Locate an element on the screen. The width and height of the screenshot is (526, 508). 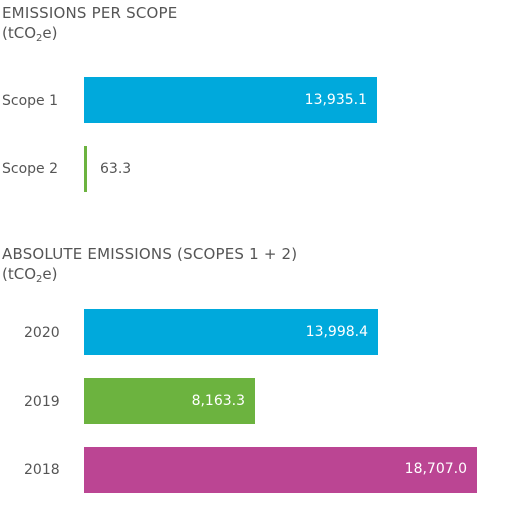
category-label-2020: 2020 is located at coordinates (42, 333).